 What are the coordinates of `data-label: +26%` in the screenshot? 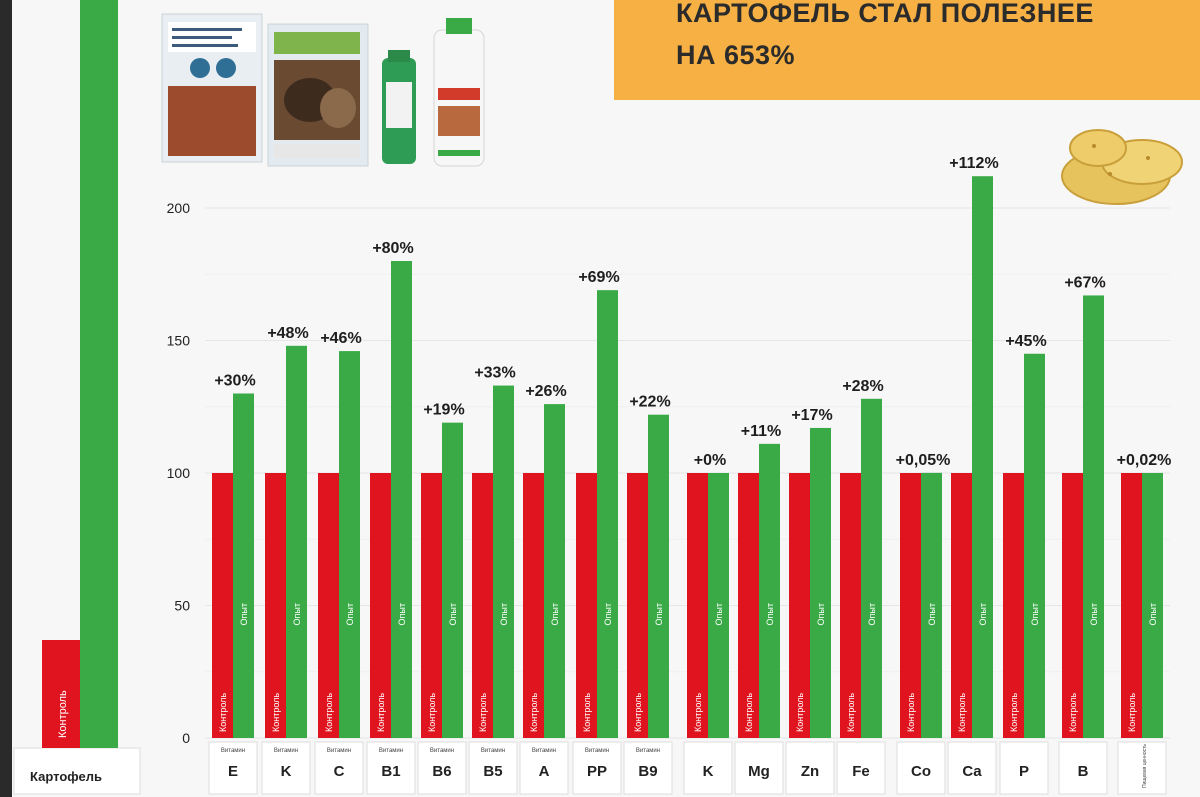 It's located at (545, 391).